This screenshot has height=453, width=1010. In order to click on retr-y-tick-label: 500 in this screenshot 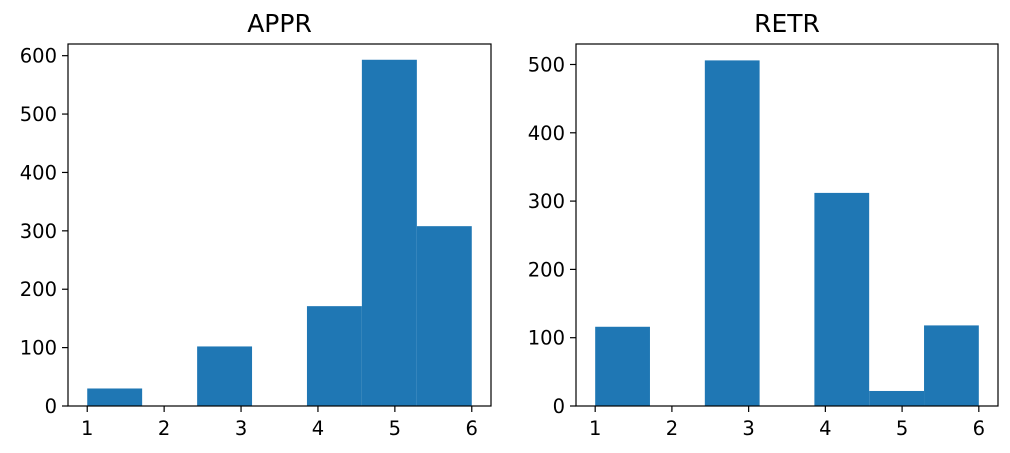, I will do `click(546, 64)`.